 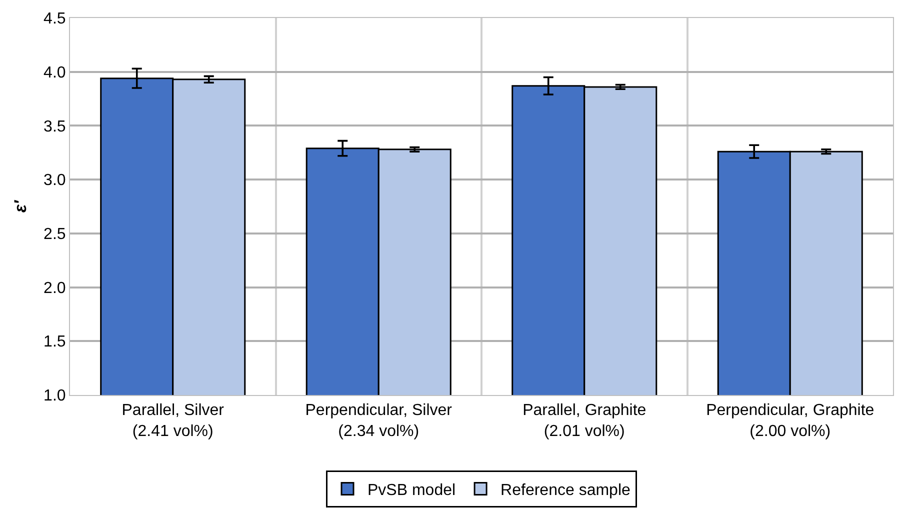 What do you see at coordinates (55, 181) in the screenshot?
I see `y-tick-label: 3.0` at bounding box center [55, 181].